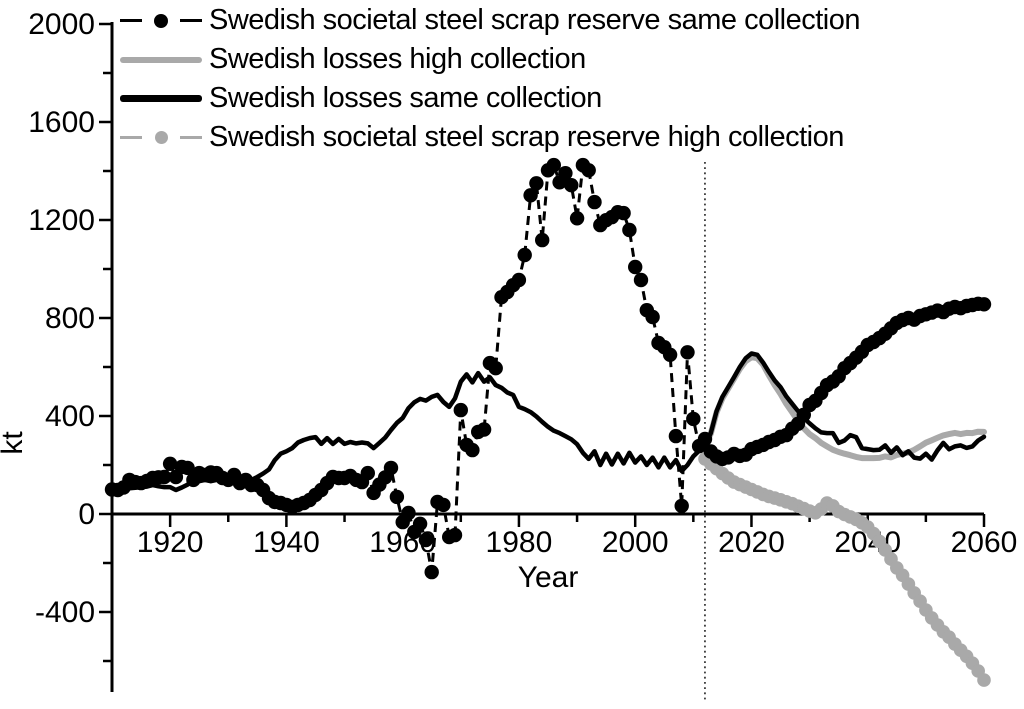 The height and width of the screenshot is (709, 1024). I want to click on legend-item-losses-high: Swedish losses high collection, so click(490, 59).